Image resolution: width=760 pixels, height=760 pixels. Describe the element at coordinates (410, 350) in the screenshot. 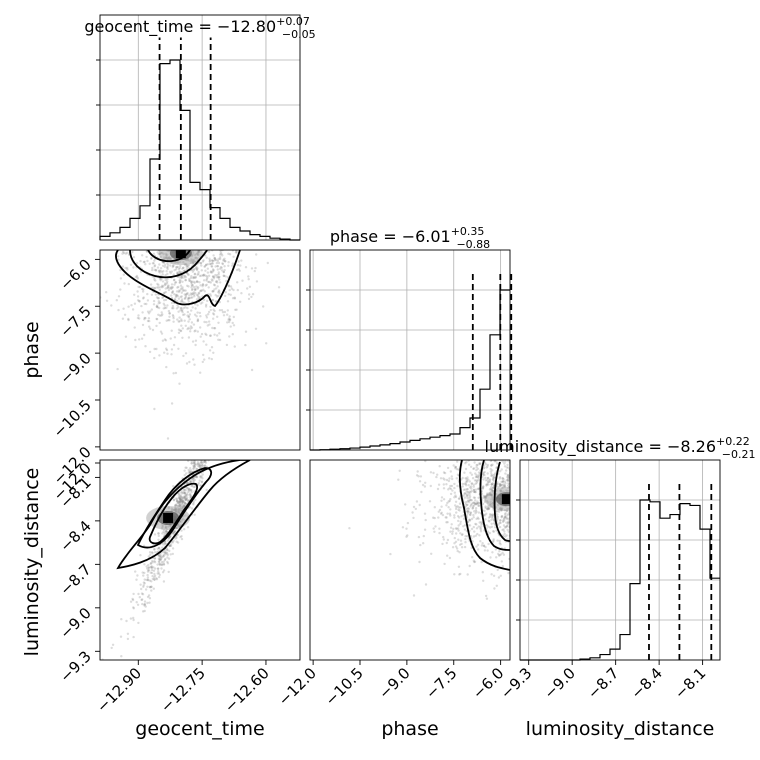

I see `frame-hist-phase` at that location.